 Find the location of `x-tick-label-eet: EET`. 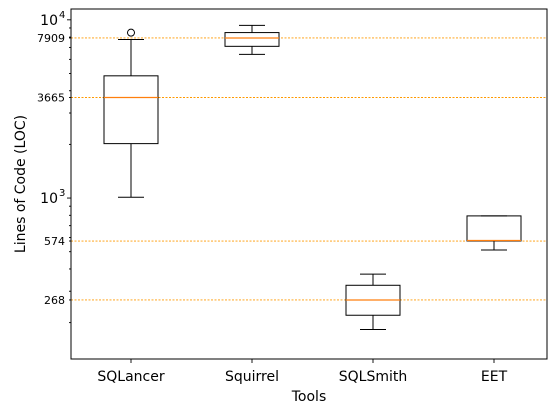

x-tick-label-eet: EET is located at coordinates (494, 377).